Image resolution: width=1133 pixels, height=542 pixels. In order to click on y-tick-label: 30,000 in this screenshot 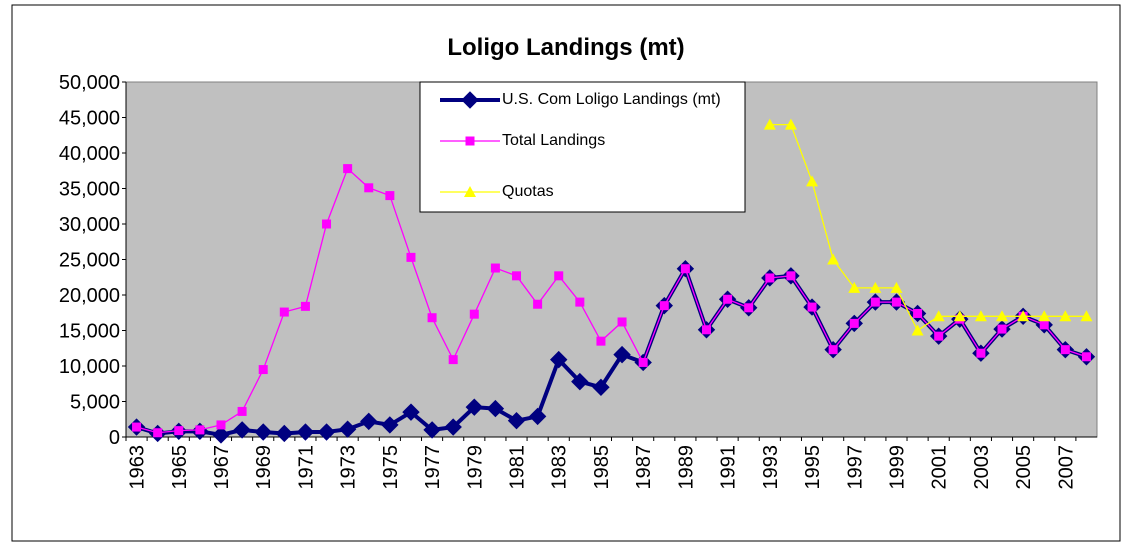, I will do `click(89, 225)`.